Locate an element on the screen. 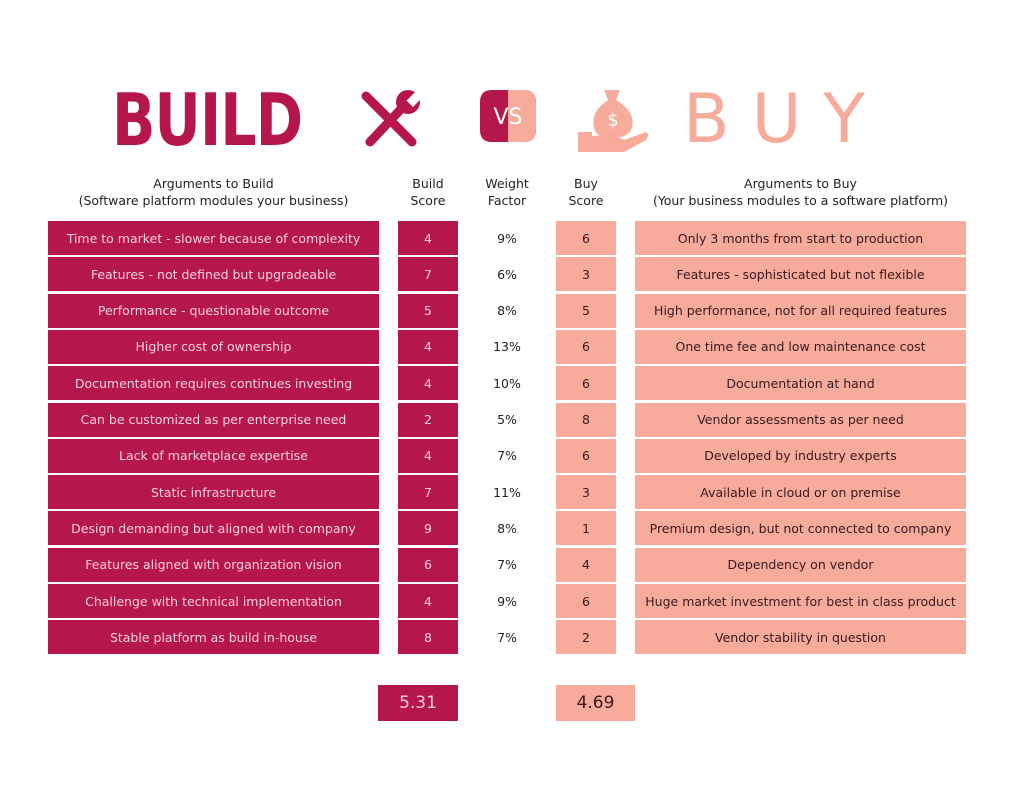 This screenshot has width=1024, height=791. vs-badge: VS is located at coordinates (508, 116).